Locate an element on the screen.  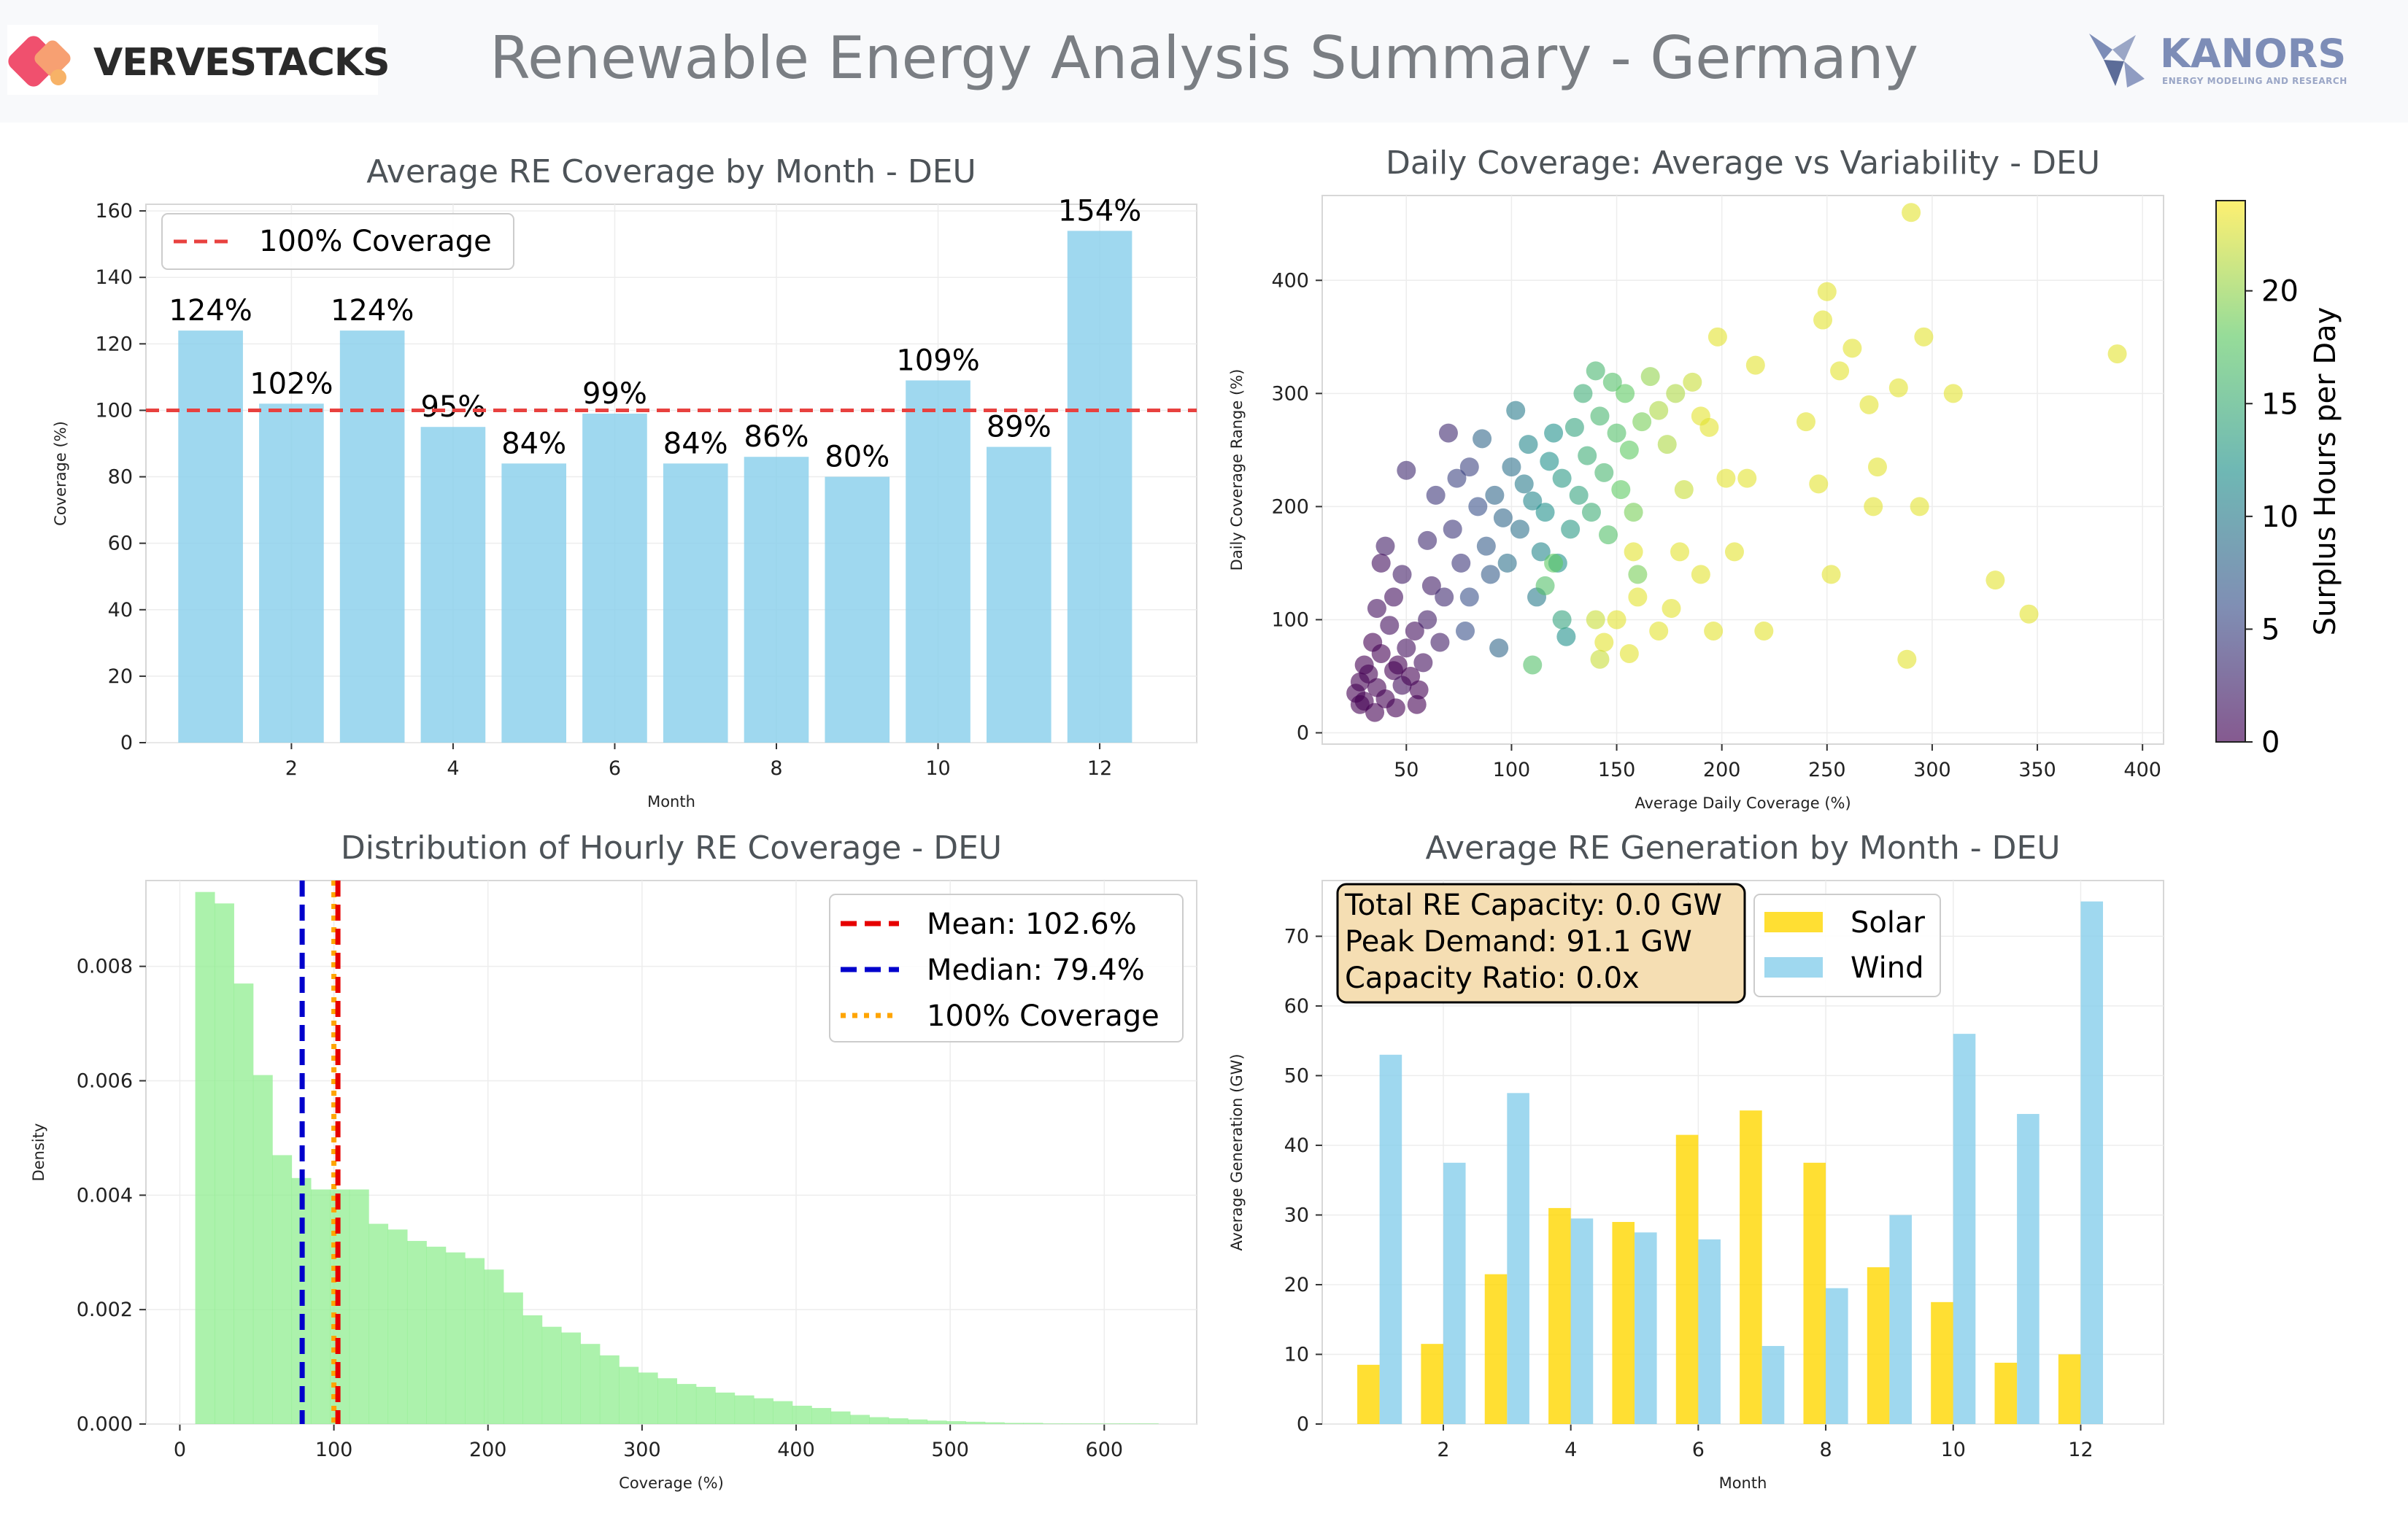
colorbar-label: Surplus Hours per Day is located at coordinates (2325, 471).